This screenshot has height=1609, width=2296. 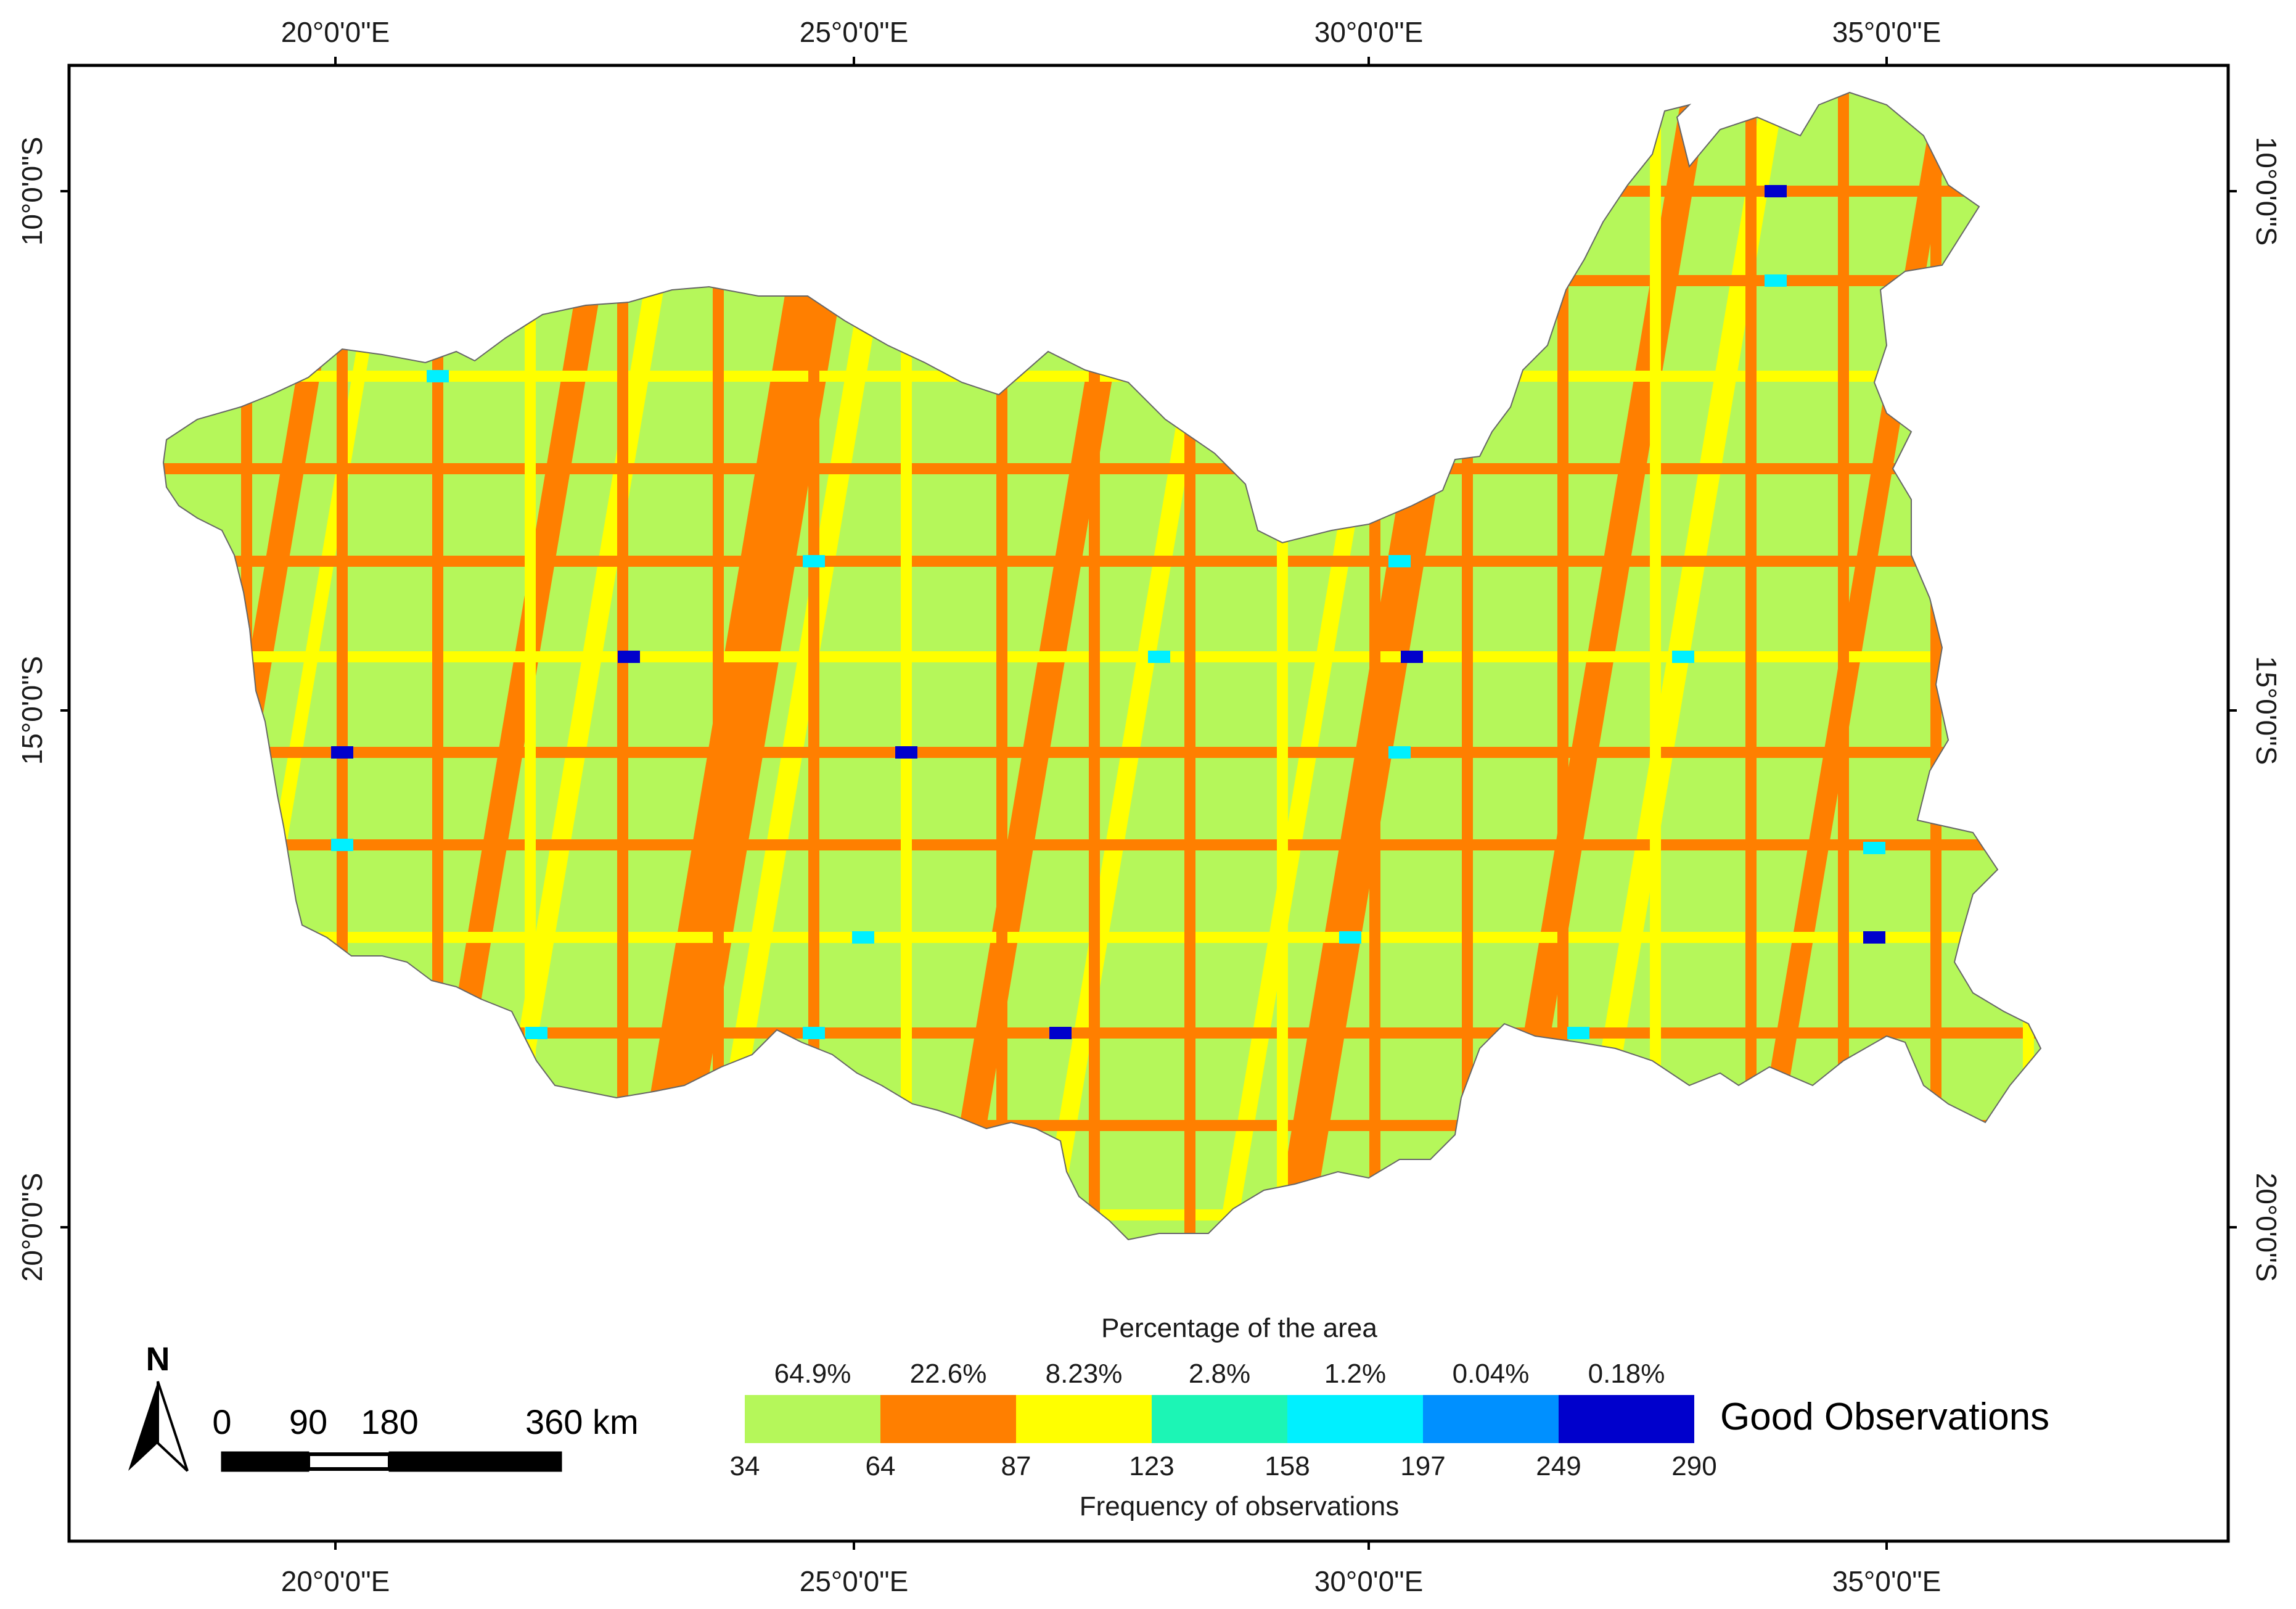 What do you see at coordinates (1240, 1506) in the screenshot?
I see `legend-subtitle: Frequency of observations` at bounding box center [1240, 1506].